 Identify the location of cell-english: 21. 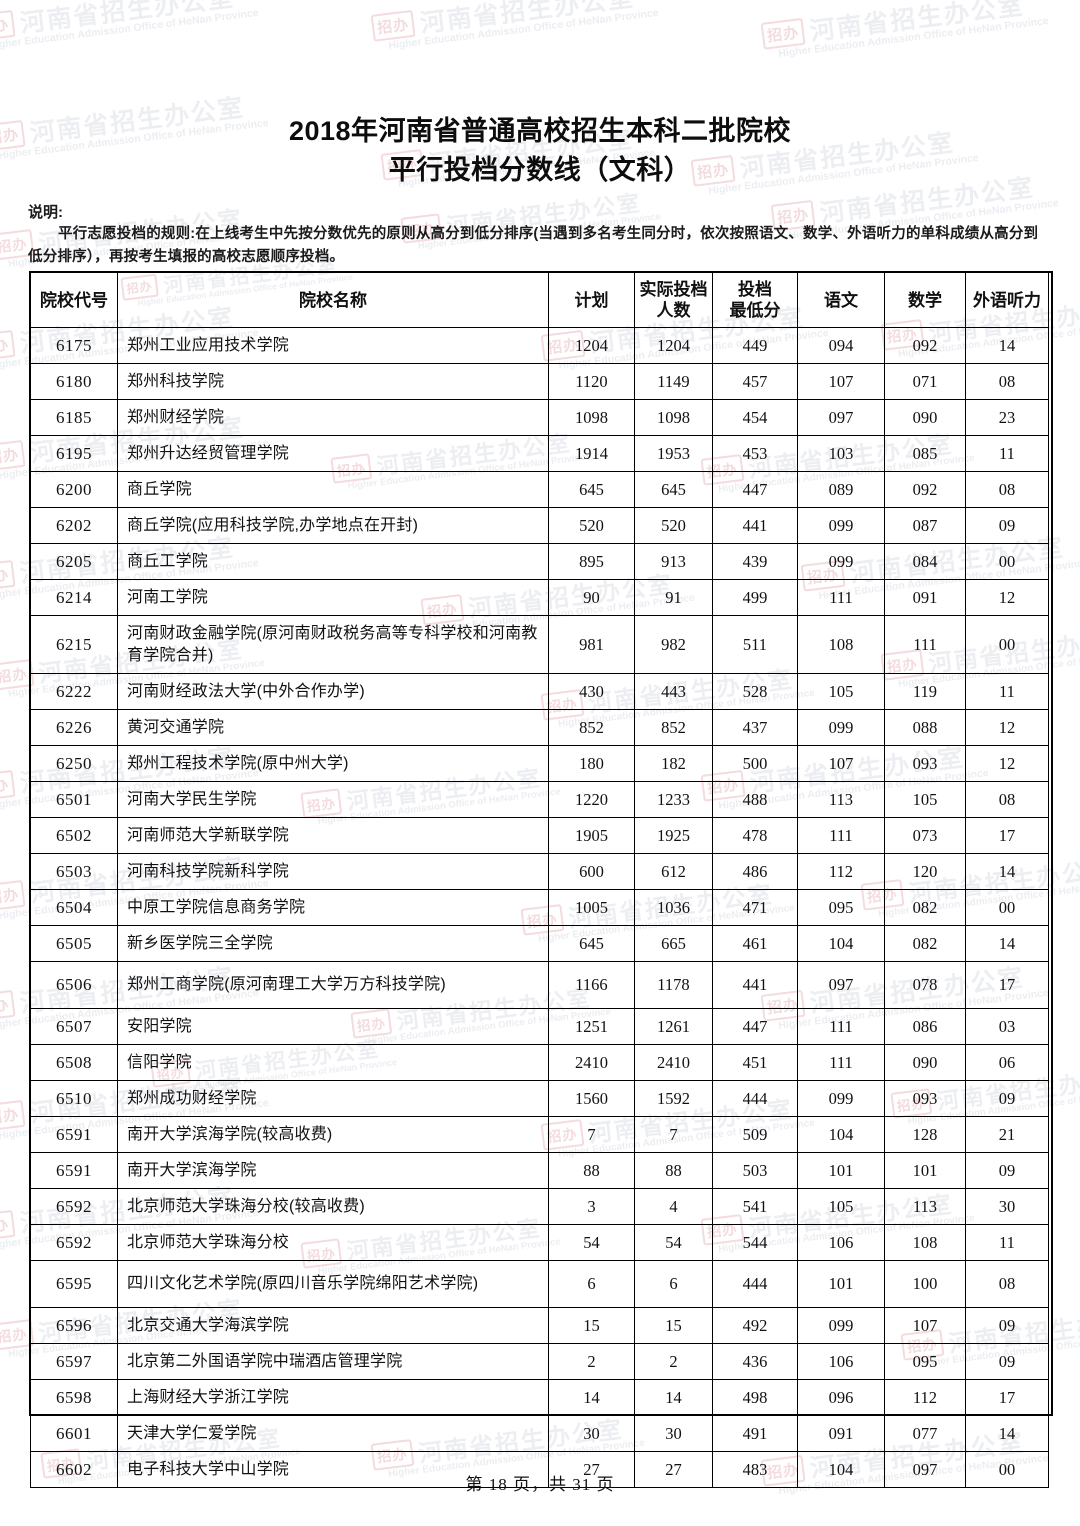
(1007, 1134).